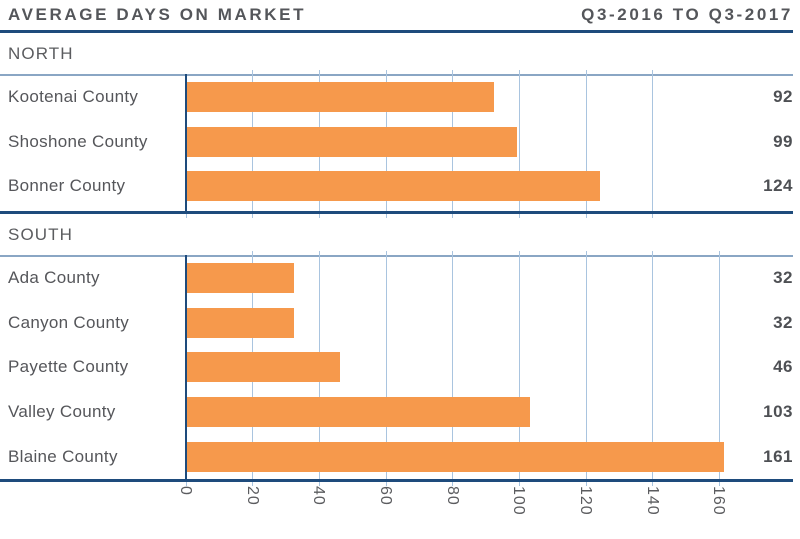  Describe the element at coordinates (54, 277) in the screenshot. I see `category-label-ada-county: Ada County` at that location.